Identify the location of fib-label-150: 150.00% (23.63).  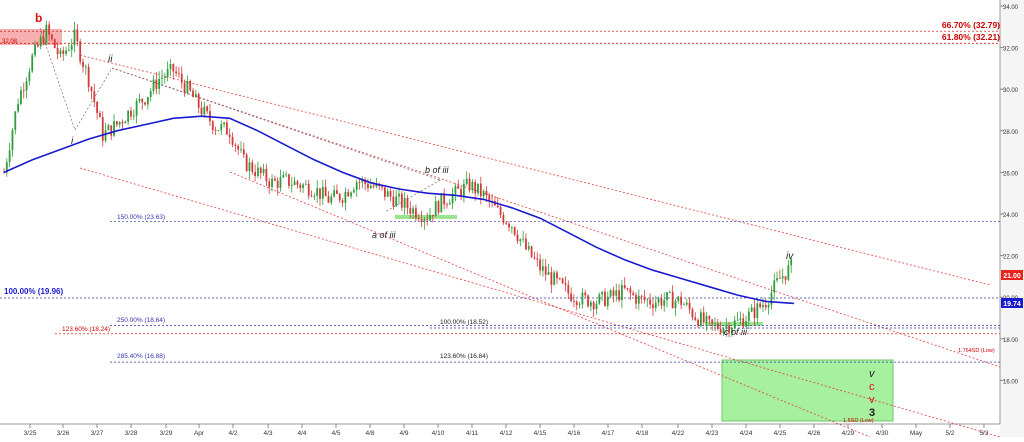
(141, 217).